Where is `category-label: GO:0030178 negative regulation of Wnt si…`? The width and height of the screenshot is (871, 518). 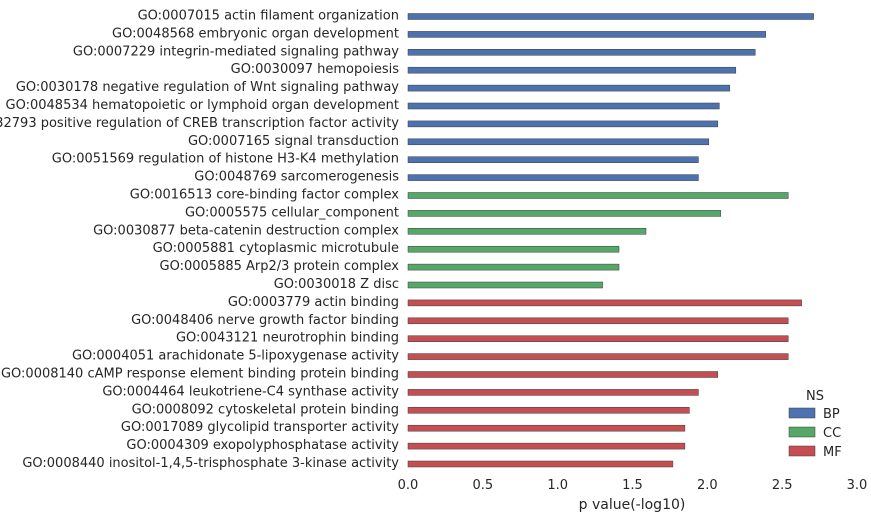
category-label: GO:0030178 negative regulation of Wnt si… is located at coordinates (207, 87).